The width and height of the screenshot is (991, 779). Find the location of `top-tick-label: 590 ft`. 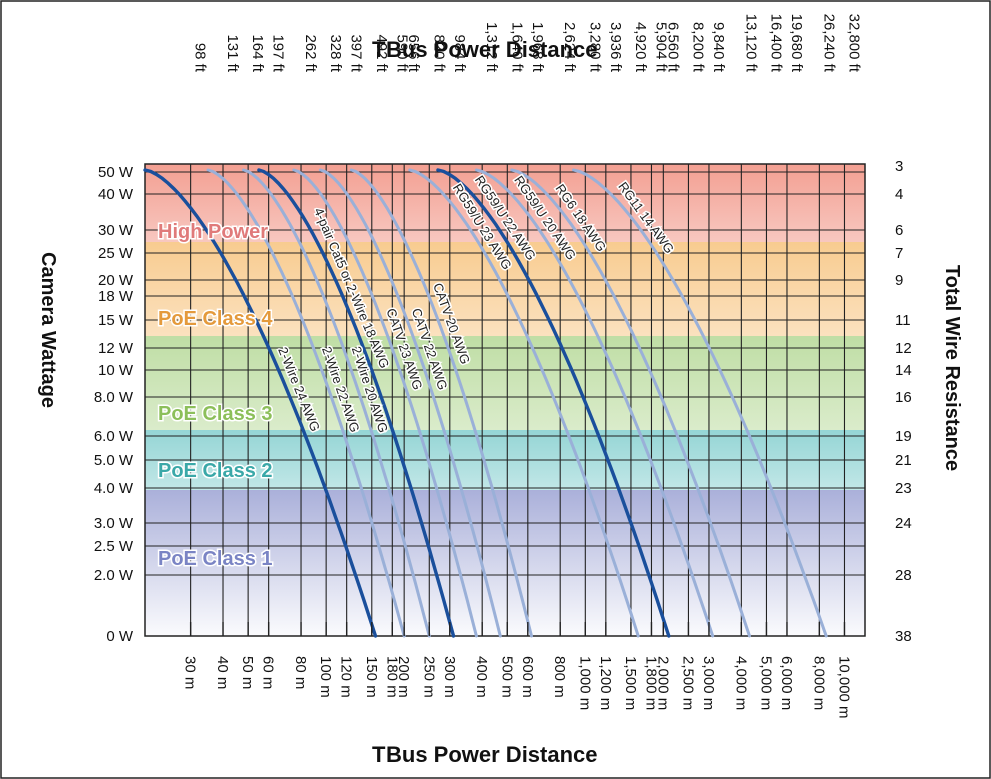

top-tick-label: 590 ft is located at coordinates (401, 53).